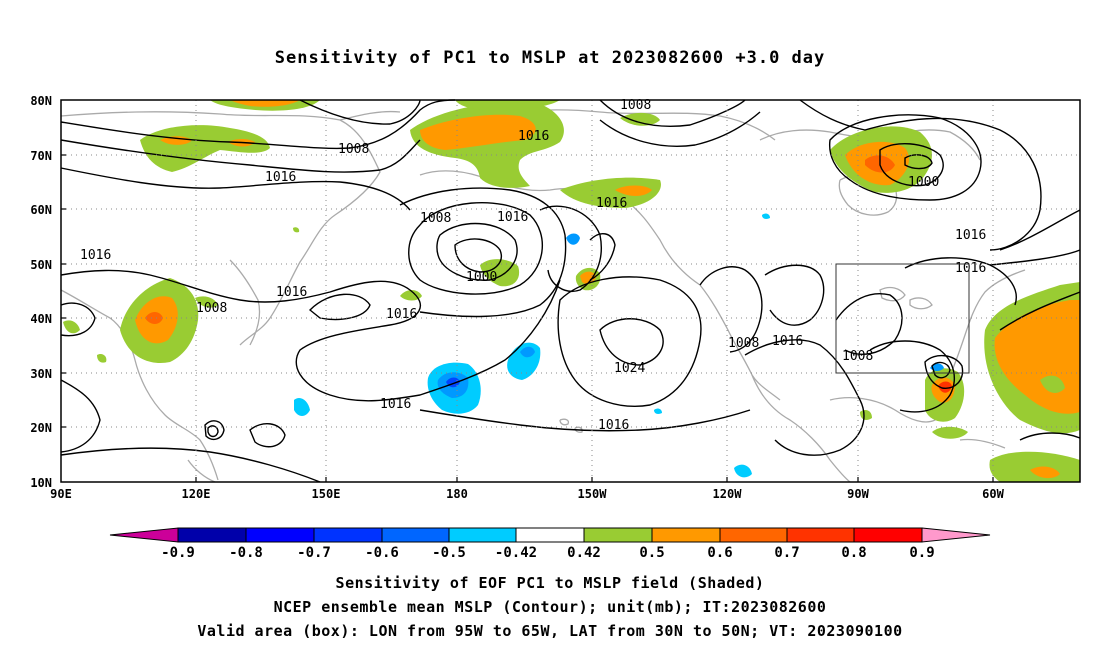 The height and width of the screenshot is (650, 1100). Describe the element at coordinates (41, 265) in the screenshot. I see `lat-label: 50N` at that location.